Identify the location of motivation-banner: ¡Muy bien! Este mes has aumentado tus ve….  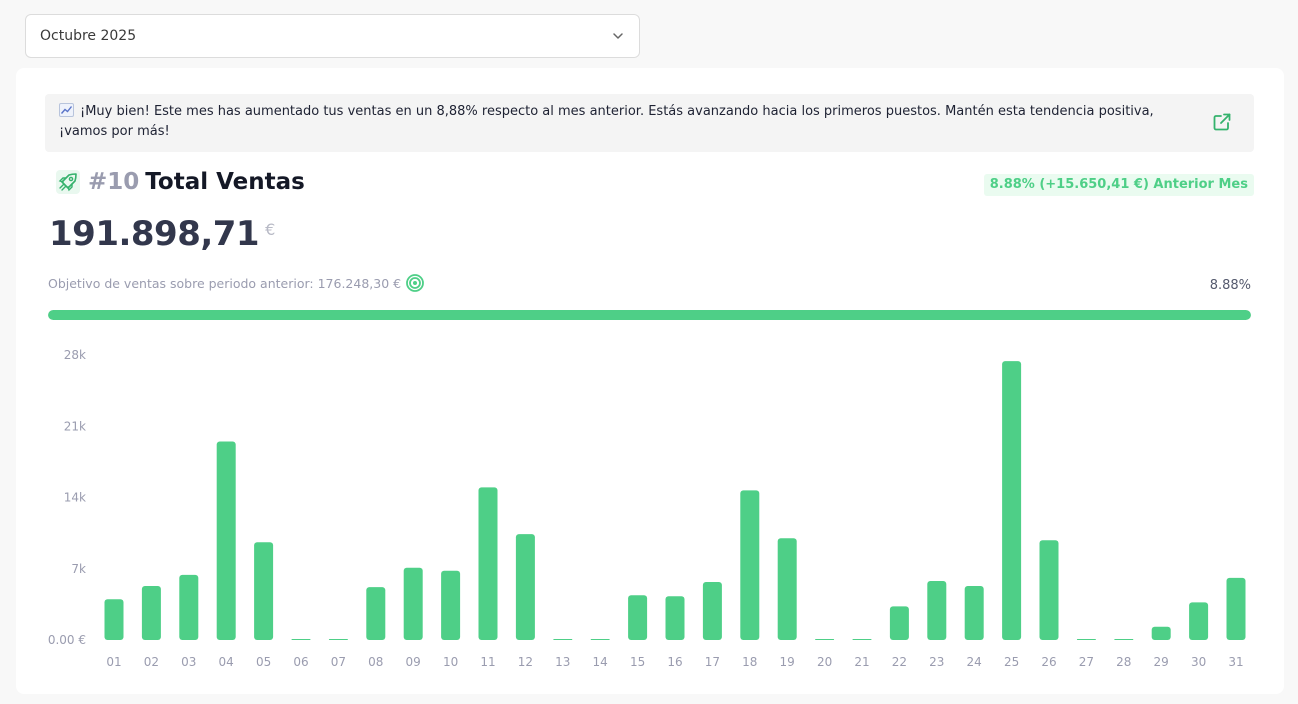
(649, 123).